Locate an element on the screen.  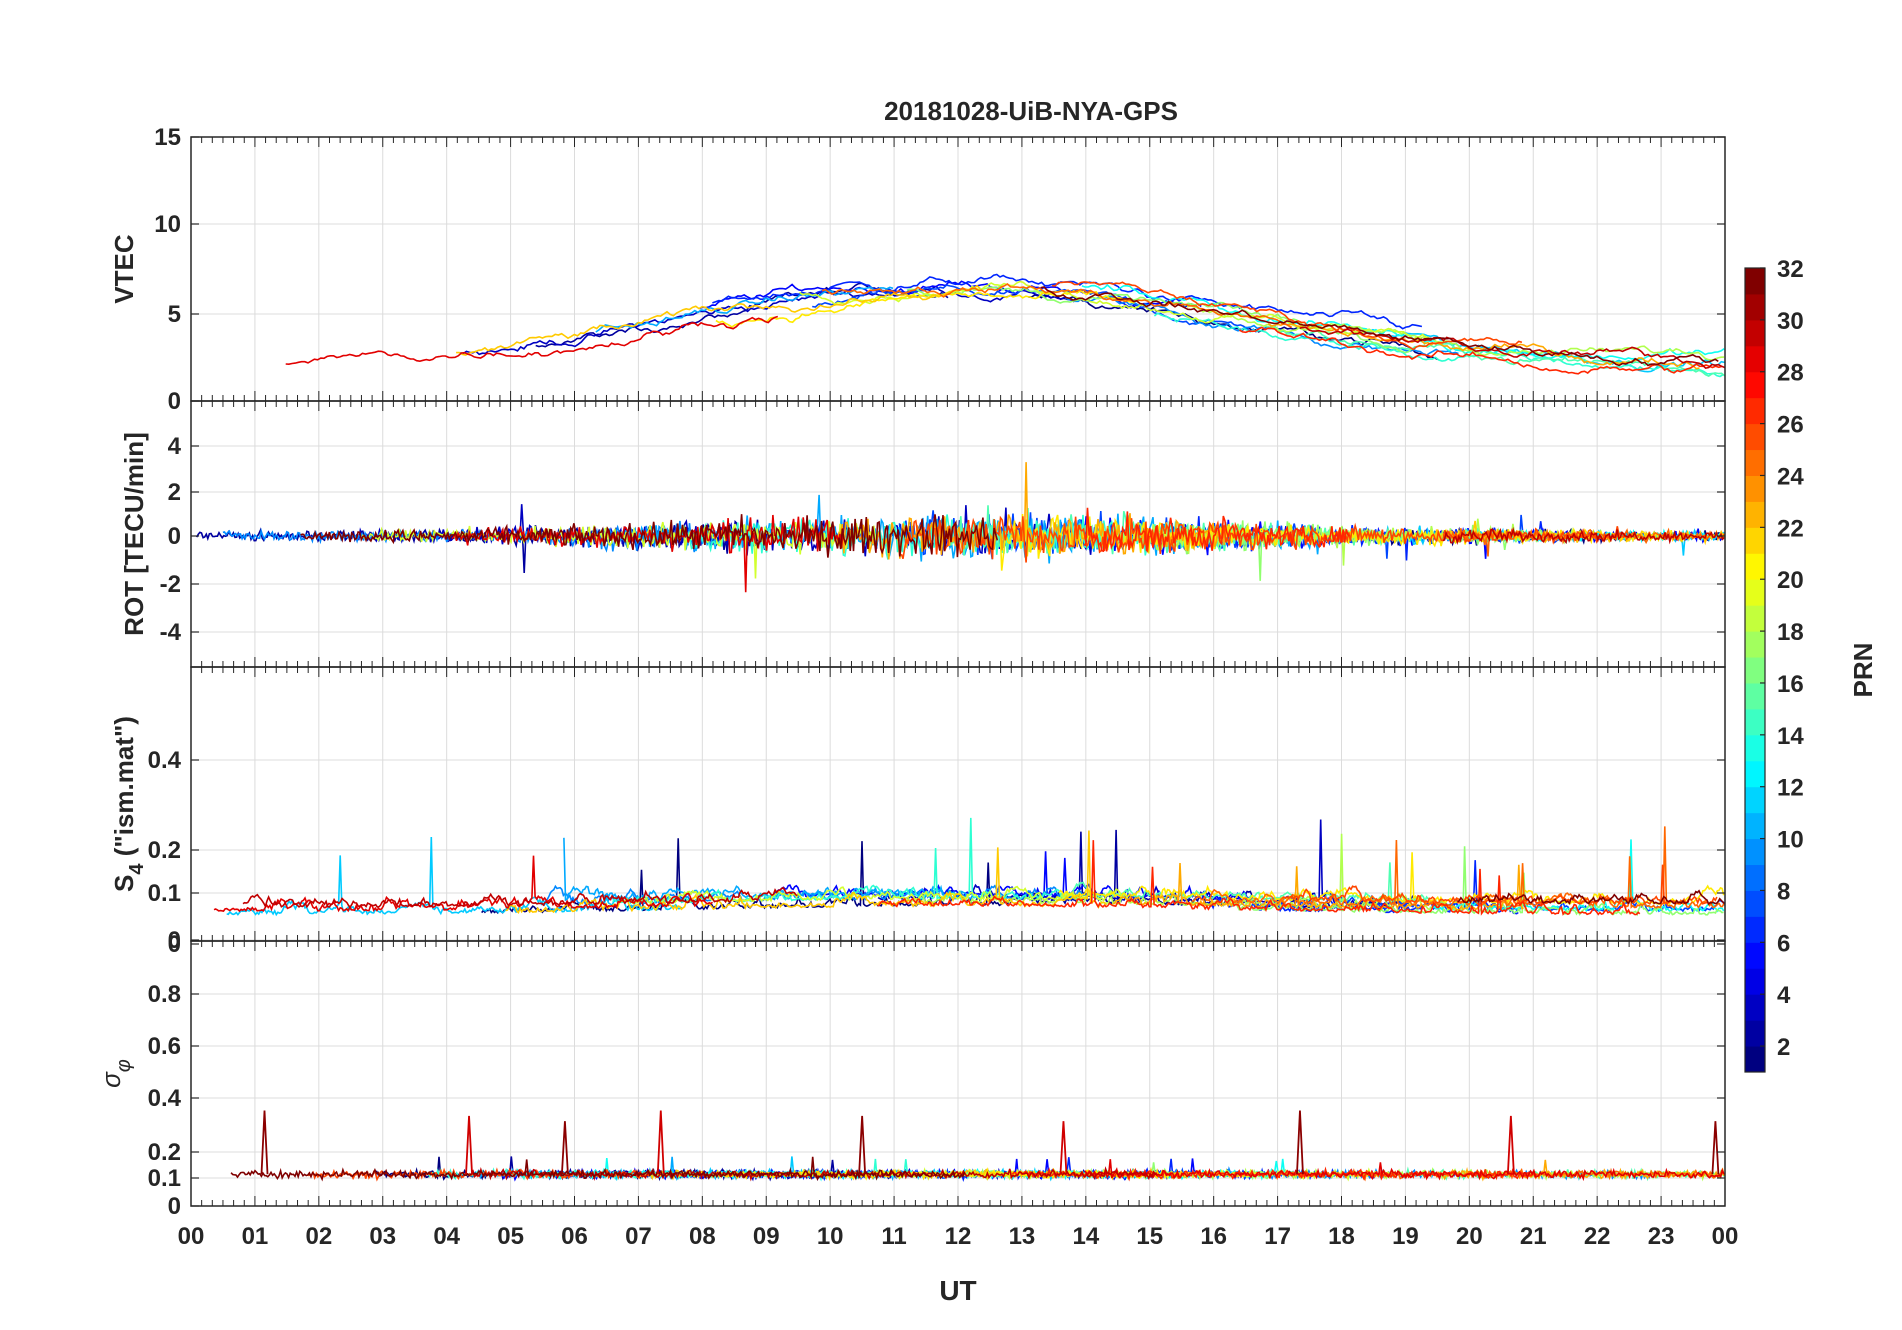
x-tick-label: 14 is located at coordinates (1085, 1236).